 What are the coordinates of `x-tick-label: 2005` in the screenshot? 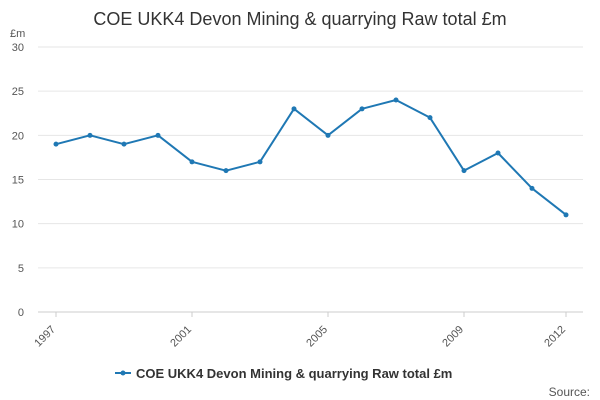 It's located at (317, 337).